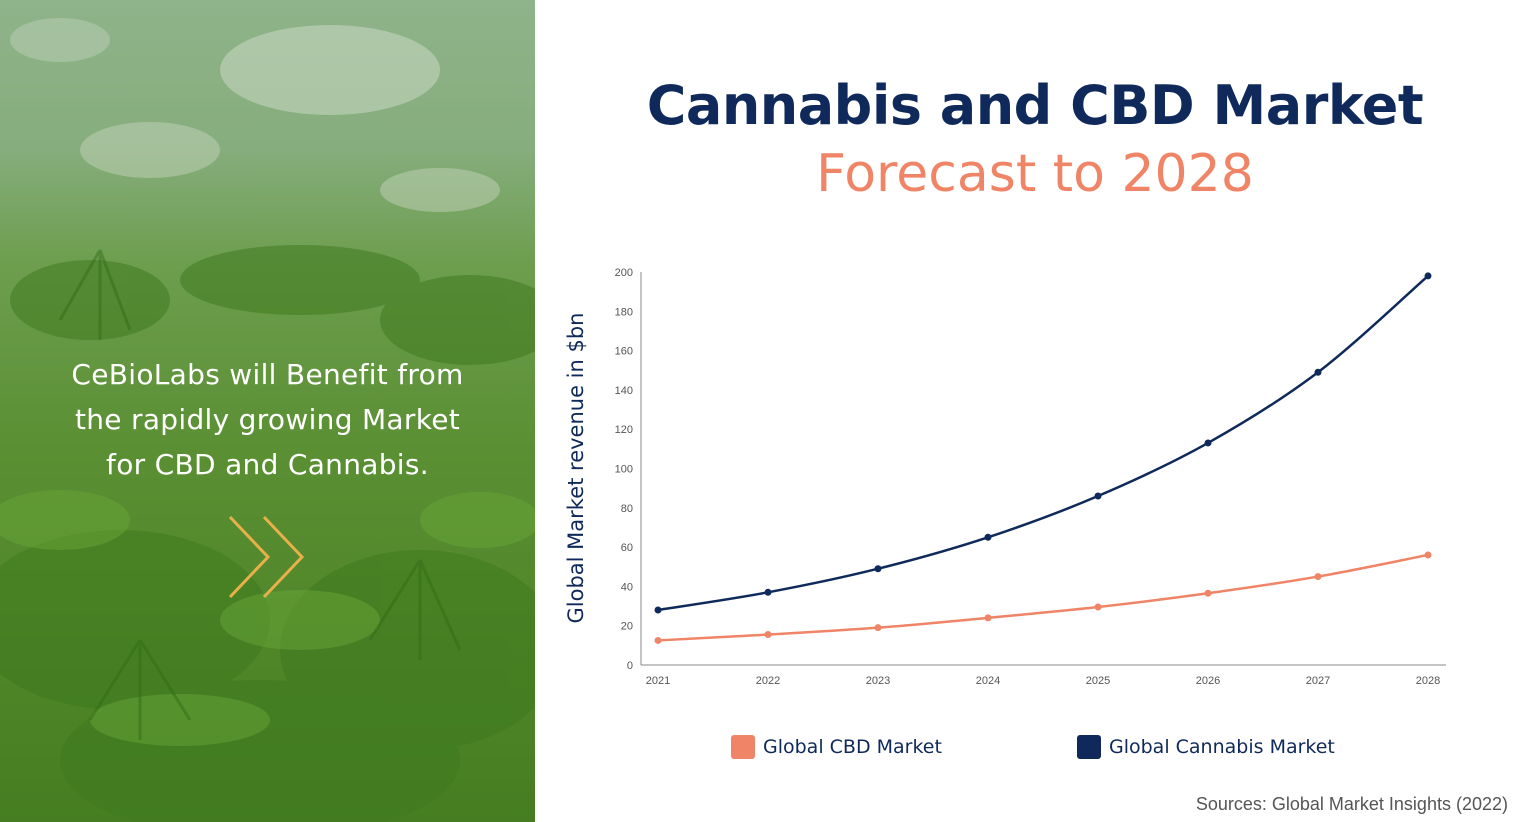 The height and width of the screenshot is (822, 1536). Describe the element at coordinates (630, 666) in the screenshot. I see `y-tick-label: 0` at that location.